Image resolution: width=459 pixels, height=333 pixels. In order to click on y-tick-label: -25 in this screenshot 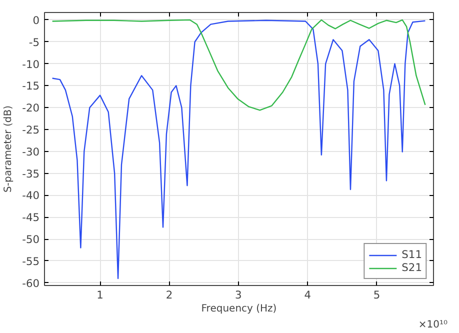, I will do `click(31, 130)`.